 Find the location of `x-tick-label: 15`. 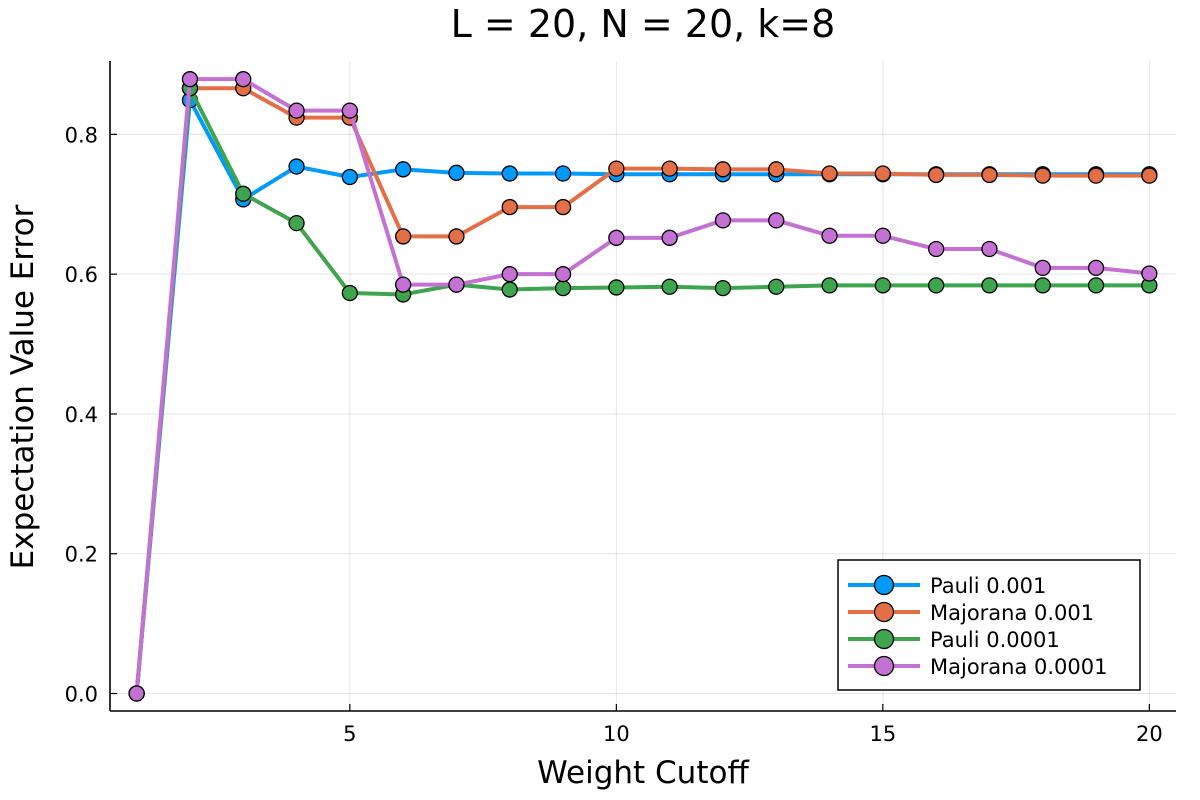

x-tick-label: 15 is located at coordinates (882, 734).